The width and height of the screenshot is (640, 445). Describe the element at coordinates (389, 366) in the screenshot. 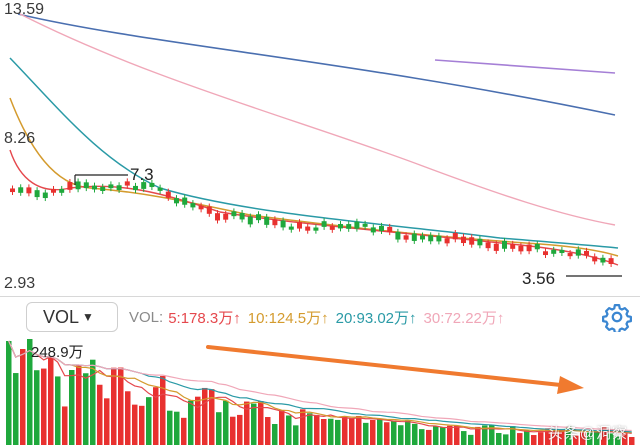

I see `trend-arrow-shaft` at that location.